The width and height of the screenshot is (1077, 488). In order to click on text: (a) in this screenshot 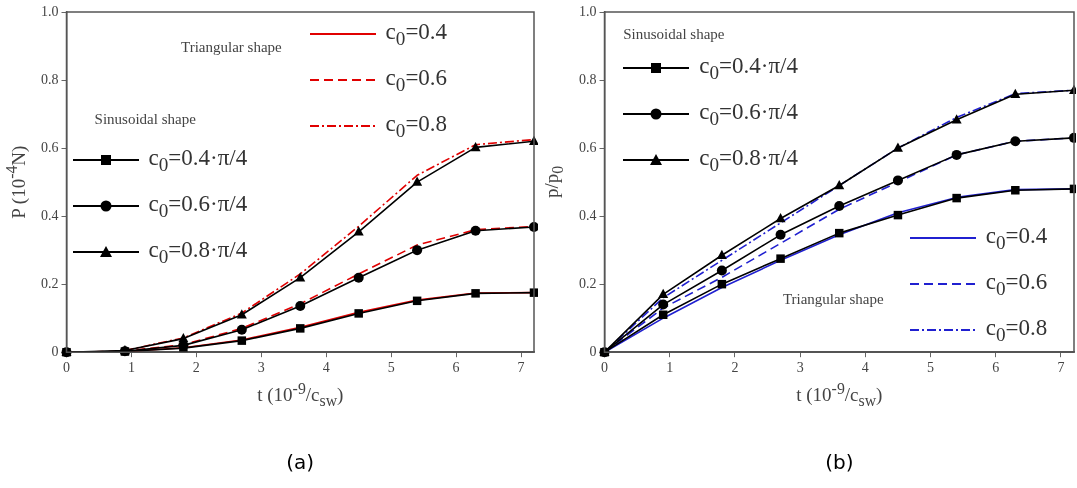, I will do `click(300, 462)`.